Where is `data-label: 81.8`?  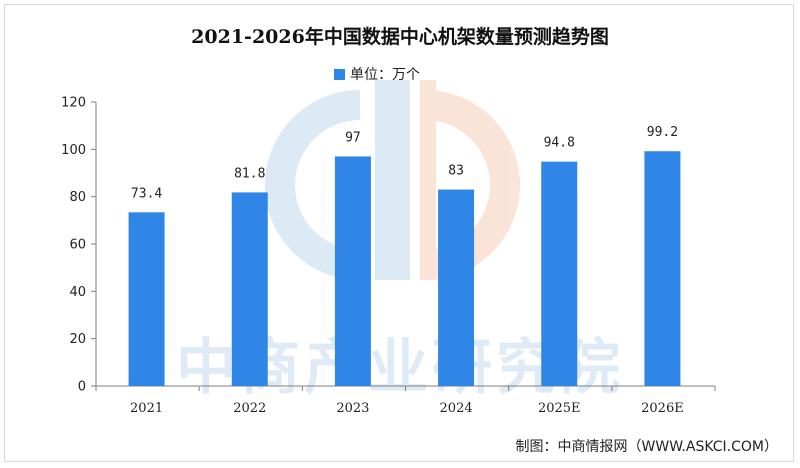
data-label: 81.8 is located at coordinates (249, 173).